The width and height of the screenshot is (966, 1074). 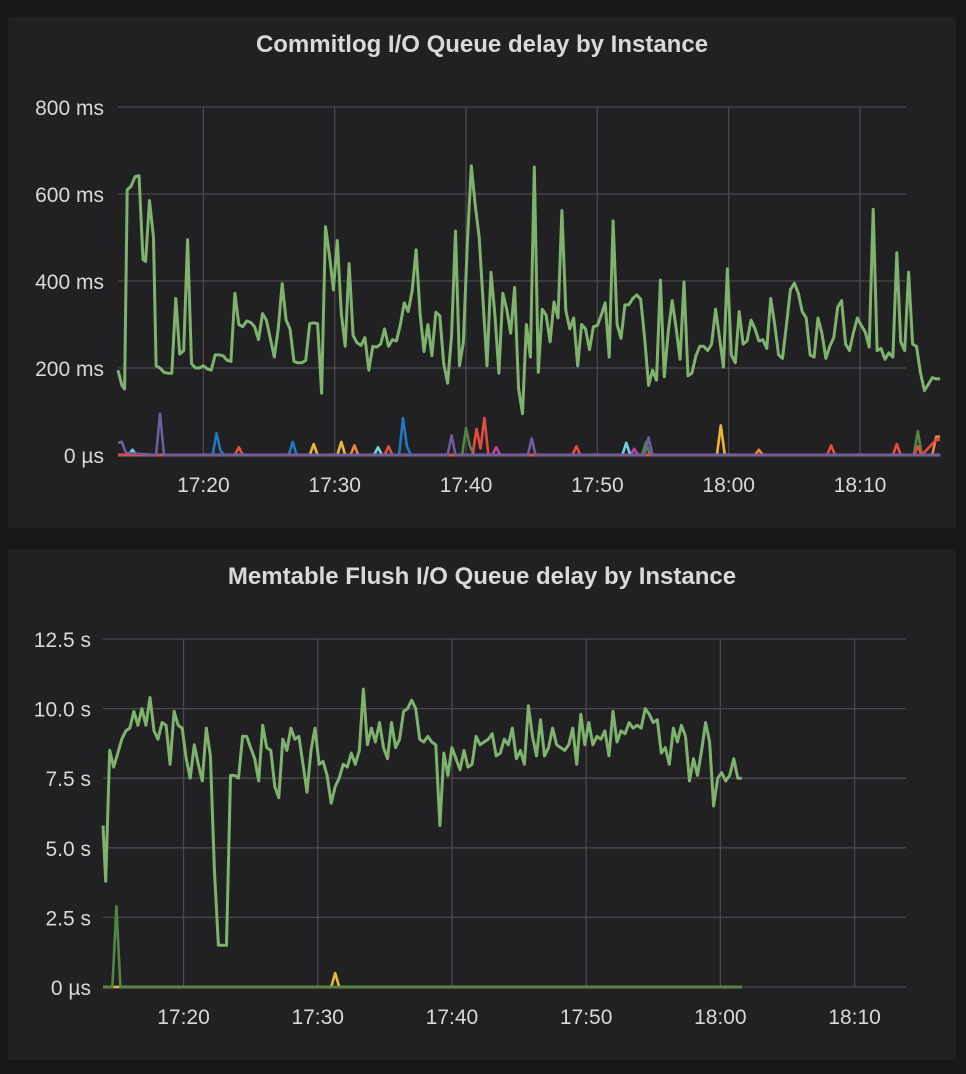 I want to click on y-tick-label: 12.5 s, so click(x=62, y=640).